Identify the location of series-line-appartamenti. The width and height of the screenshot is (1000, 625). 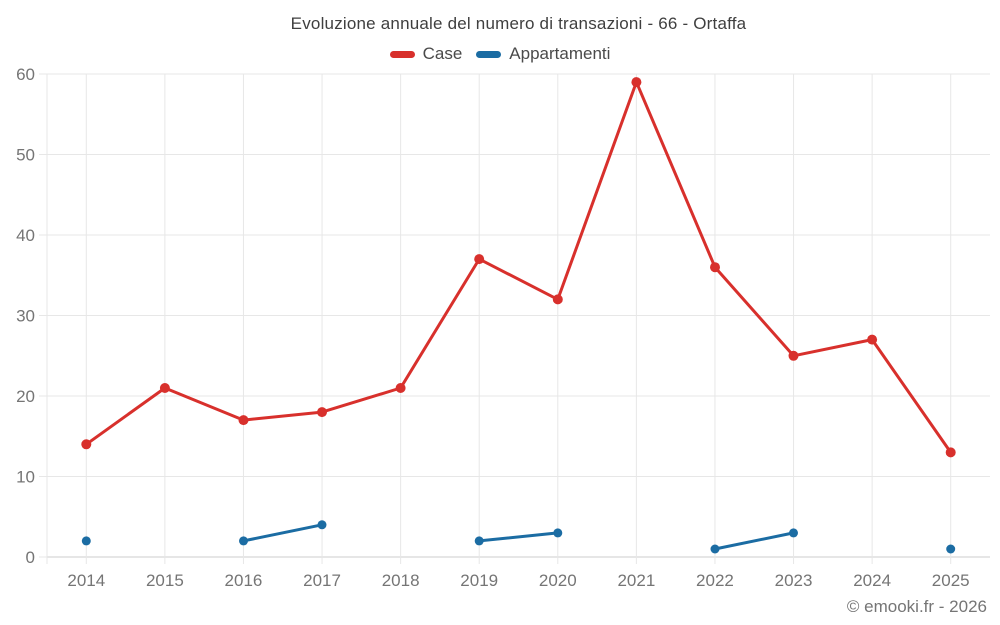
(597, 537).